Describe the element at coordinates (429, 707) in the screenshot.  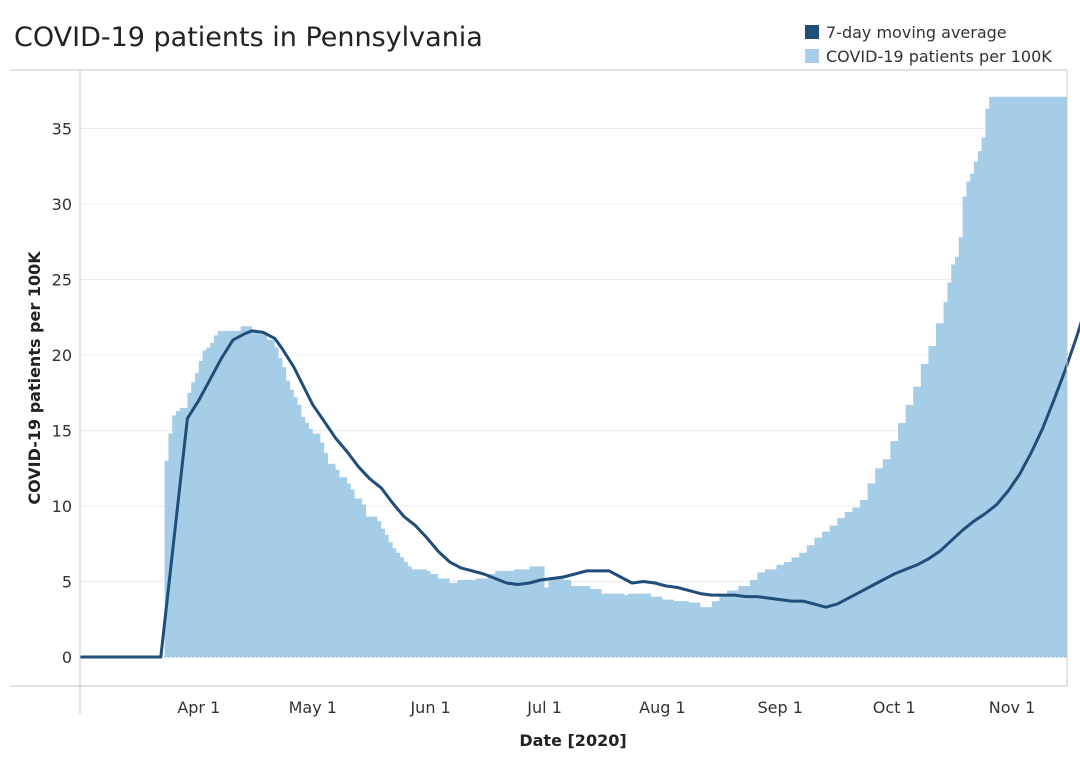
I see `x-tick-label: Jun 1` at that location.